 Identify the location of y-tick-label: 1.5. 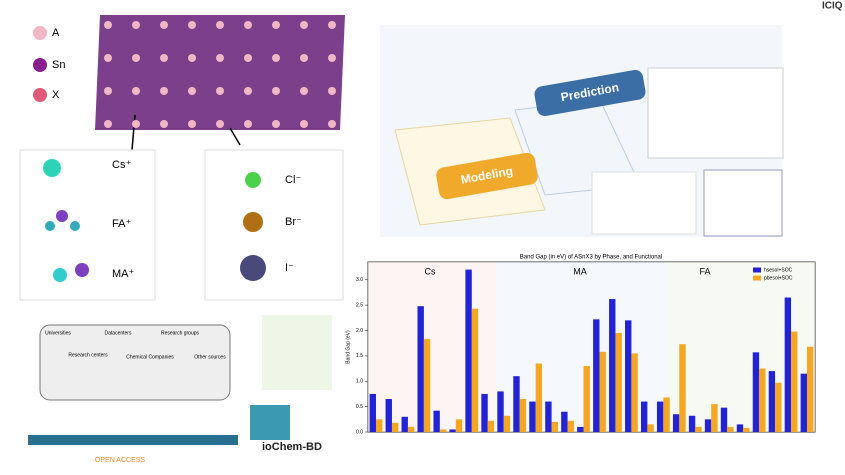
(359, 356).